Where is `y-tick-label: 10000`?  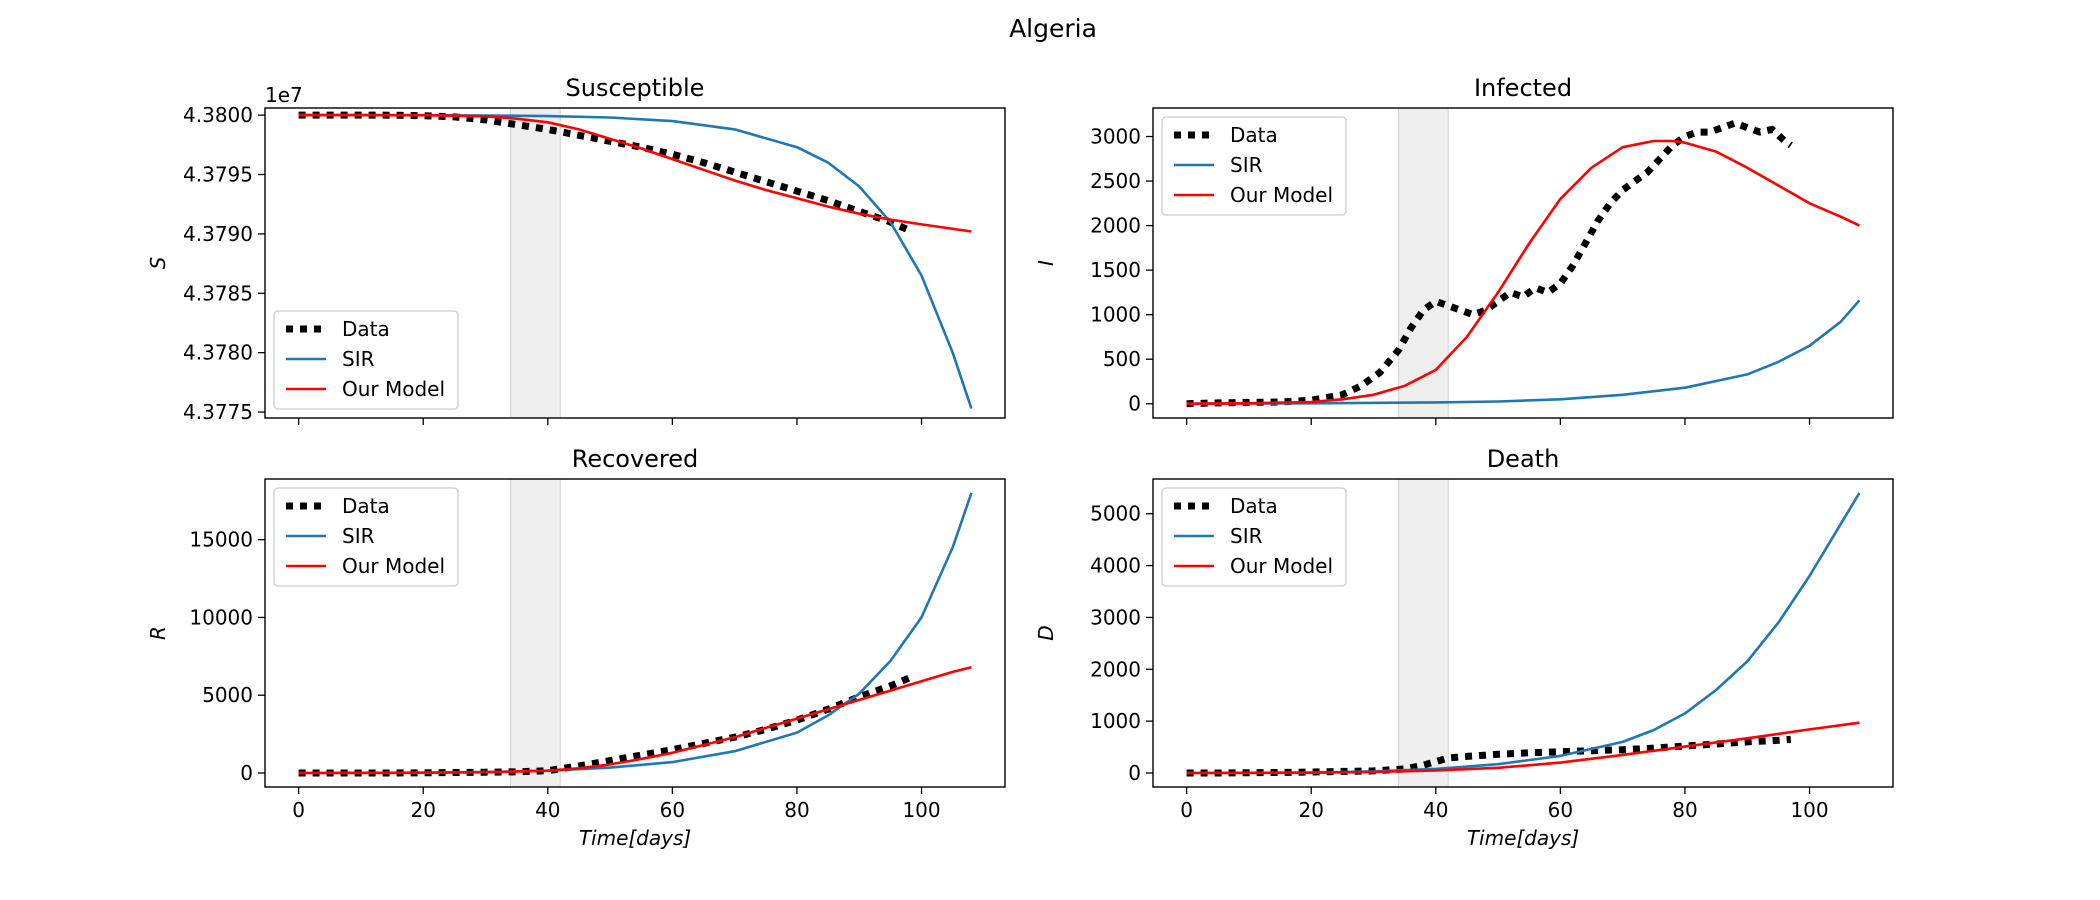
y-tick-label: 10000 is located at coordinates (221, 617).